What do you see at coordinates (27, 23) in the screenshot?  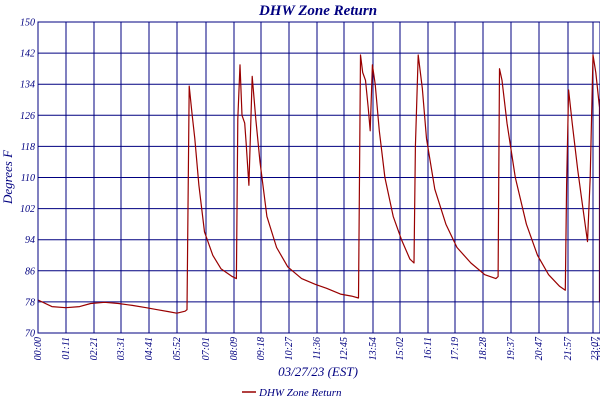 I see `y-tick-label: 150` at bounding box center [27, 23].